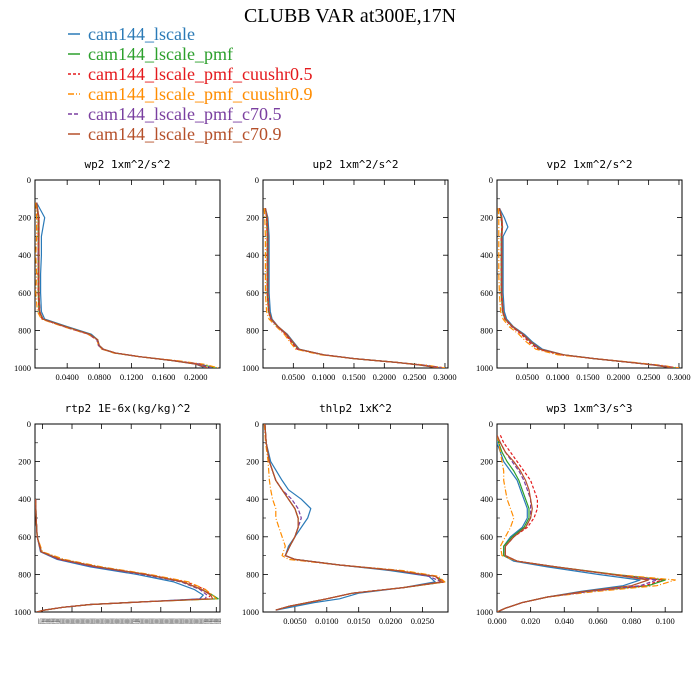 The height and width of the screenshot is (700, 700). What do you see at coordinates (184, 134) in the screenshot?
I see `legend-label: cam144_lscale_pmf_c70.9` at bounding box center [184, 134].